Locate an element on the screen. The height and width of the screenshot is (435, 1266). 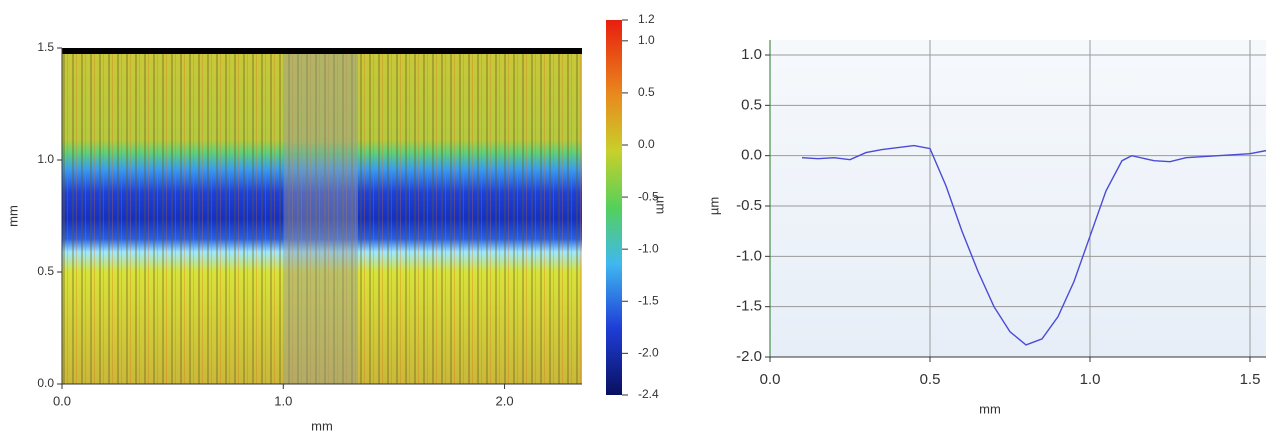
colorbar-tick-label: -1.0 is located at coordinates (648, 248).